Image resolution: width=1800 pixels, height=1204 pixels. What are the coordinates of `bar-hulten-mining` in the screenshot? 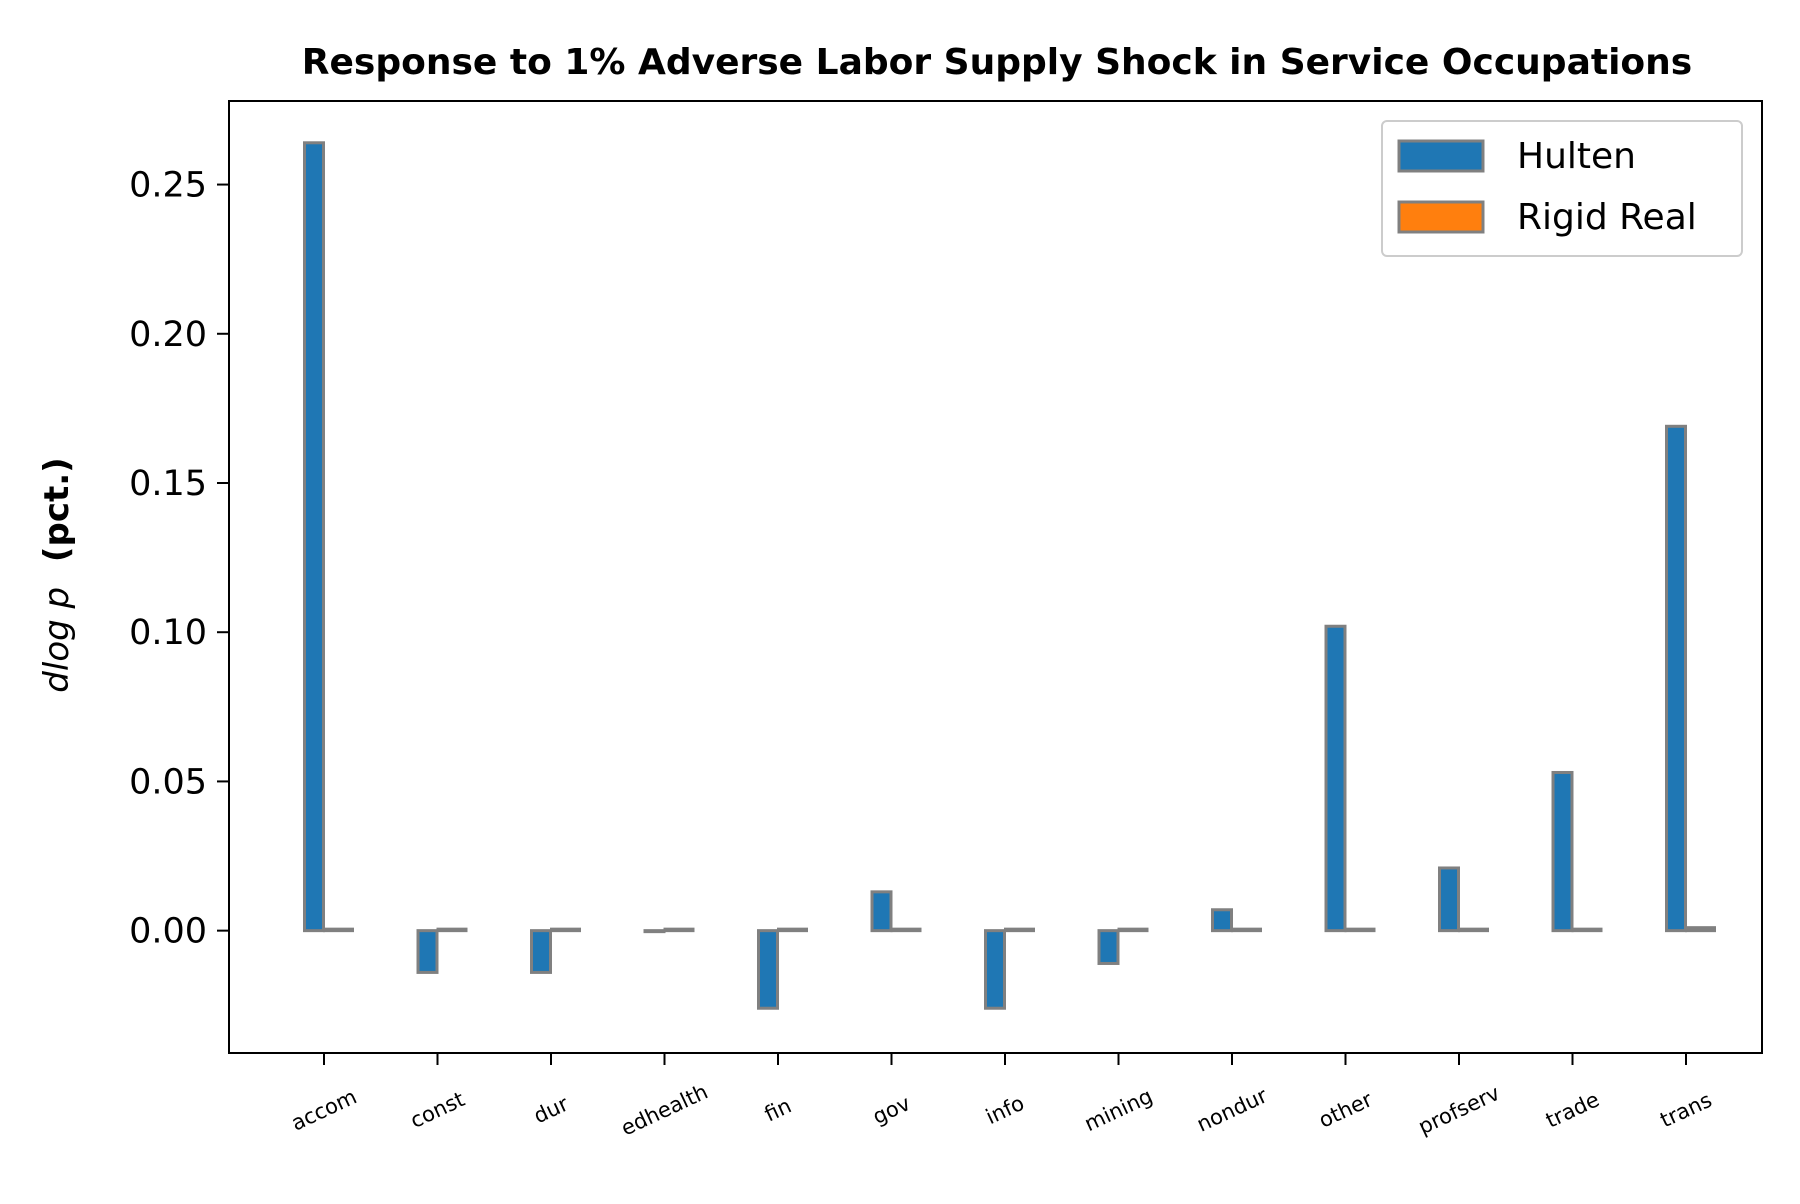 It's located at (1108, 947).